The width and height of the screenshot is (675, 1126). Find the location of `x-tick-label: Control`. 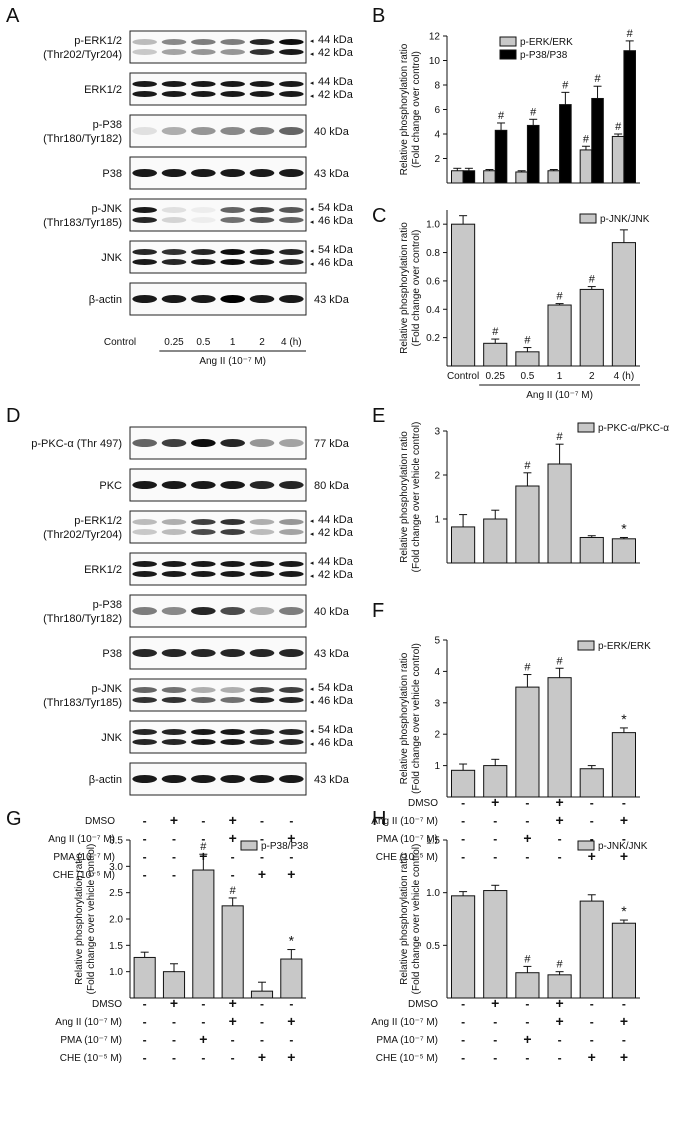

x-tick-label: Control is located at coordinates (463, 376).